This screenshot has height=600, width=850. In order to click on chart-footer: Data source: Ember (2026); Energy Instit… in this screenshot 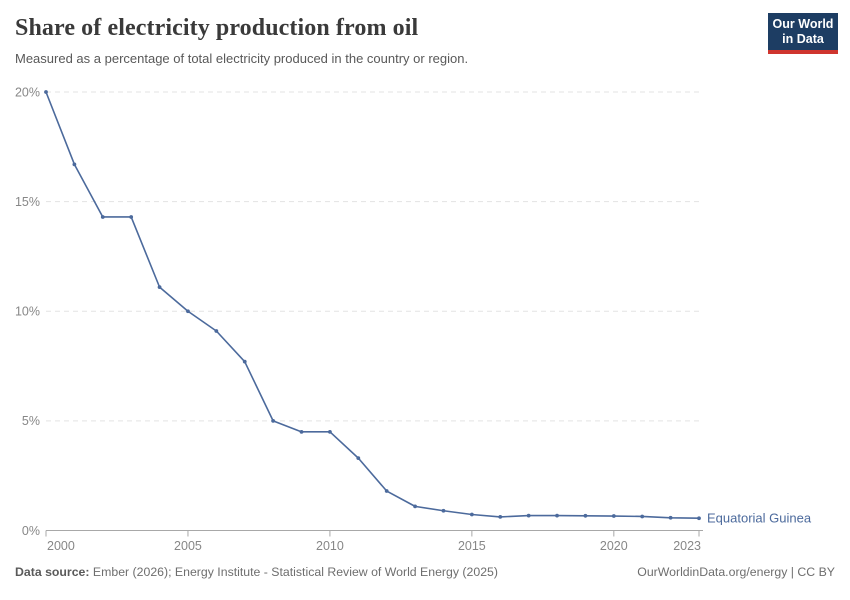, I will do `click(425, 572)`.